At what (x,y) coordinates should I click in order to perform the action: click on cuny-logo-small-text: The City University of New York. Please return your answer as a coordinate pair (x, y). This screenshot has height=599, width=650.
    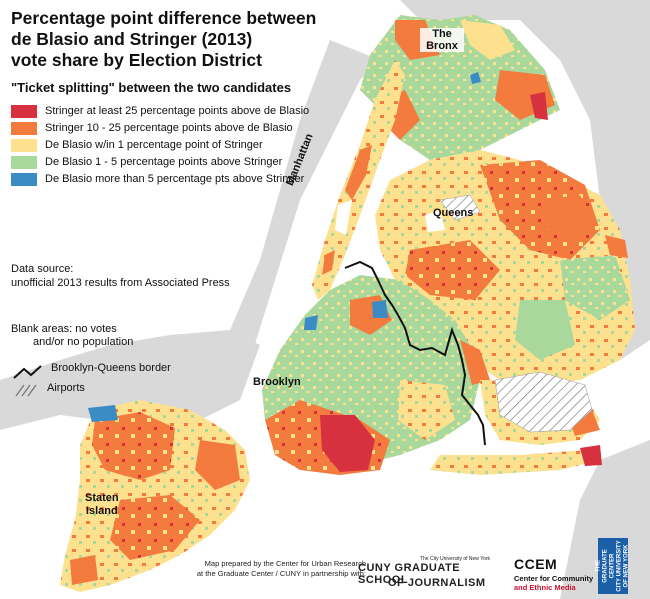
    Looking at the image, I should click on (455, 559).